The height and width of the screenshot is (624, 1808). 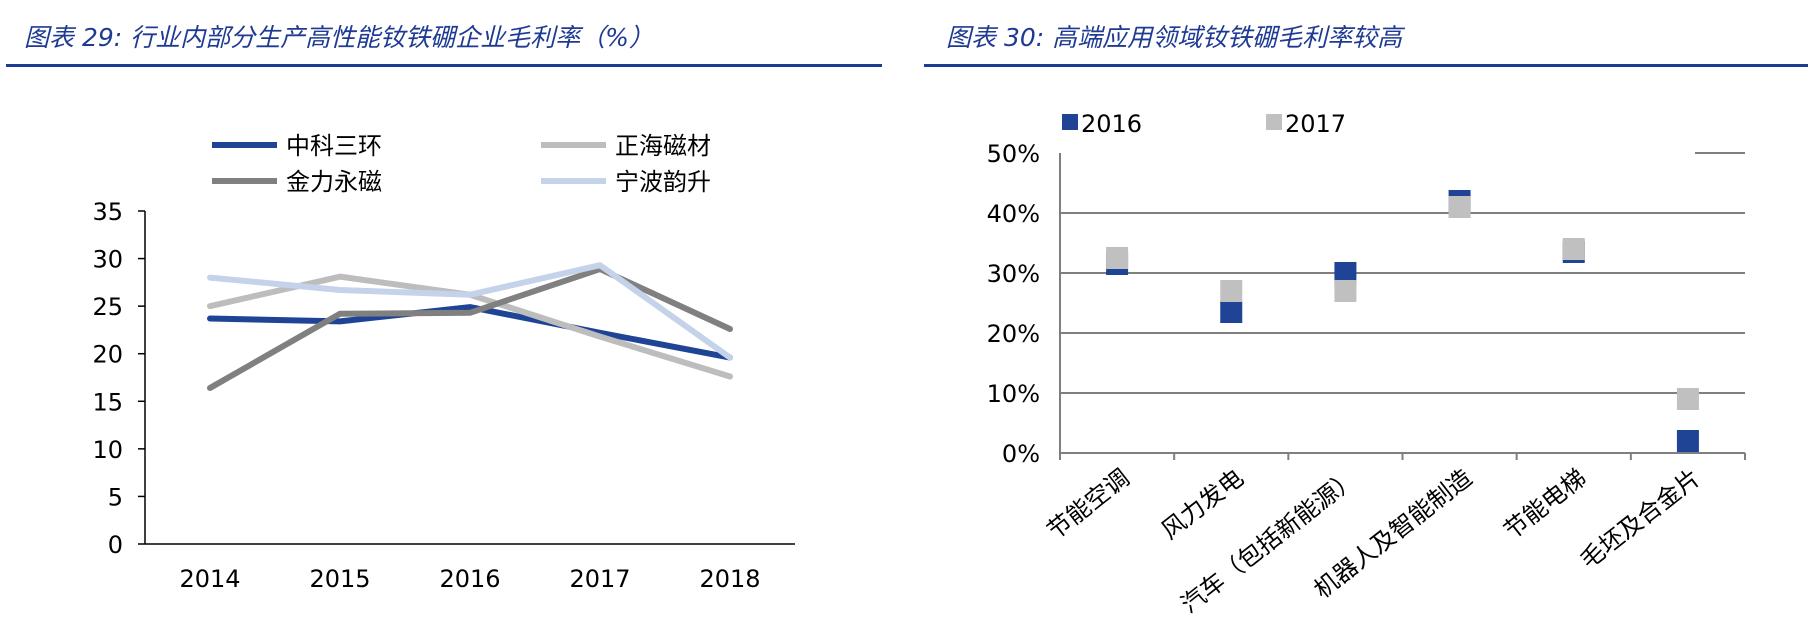 I want to click on y-tick-label: 25, so click(x=107, y=307).